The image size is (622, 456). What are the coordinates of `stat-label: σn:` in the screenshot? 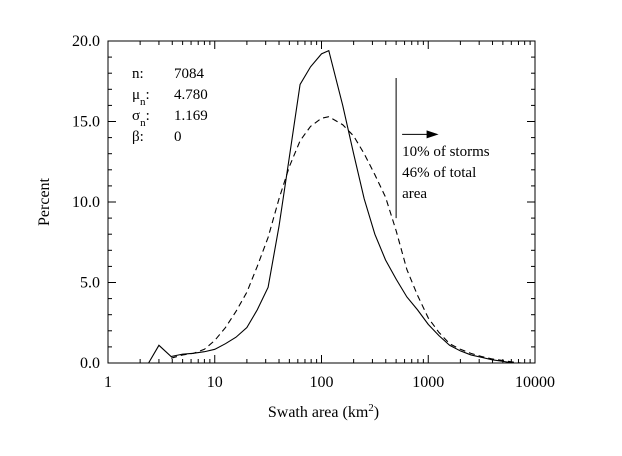 It's located at (141, 118).